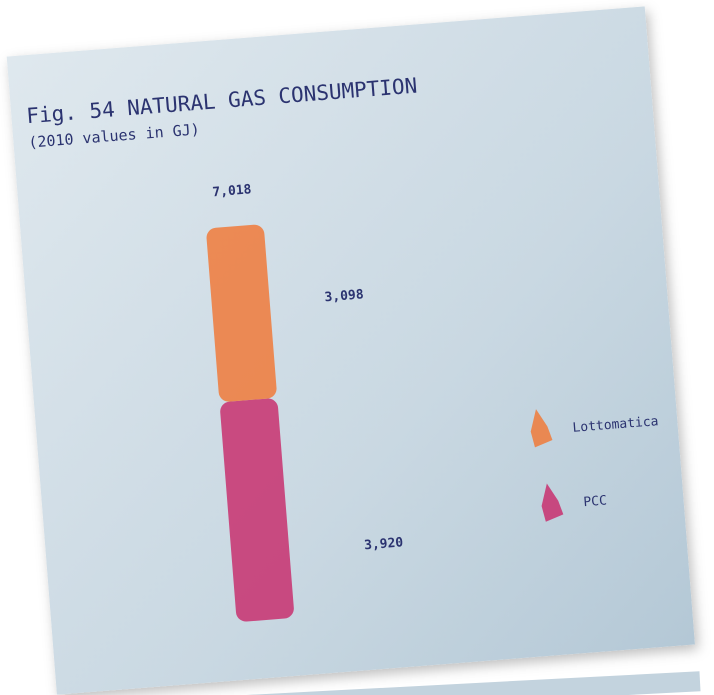 The height and width of the screenshot is (695, 714). I want to click on paper-below, so click(380, 683).